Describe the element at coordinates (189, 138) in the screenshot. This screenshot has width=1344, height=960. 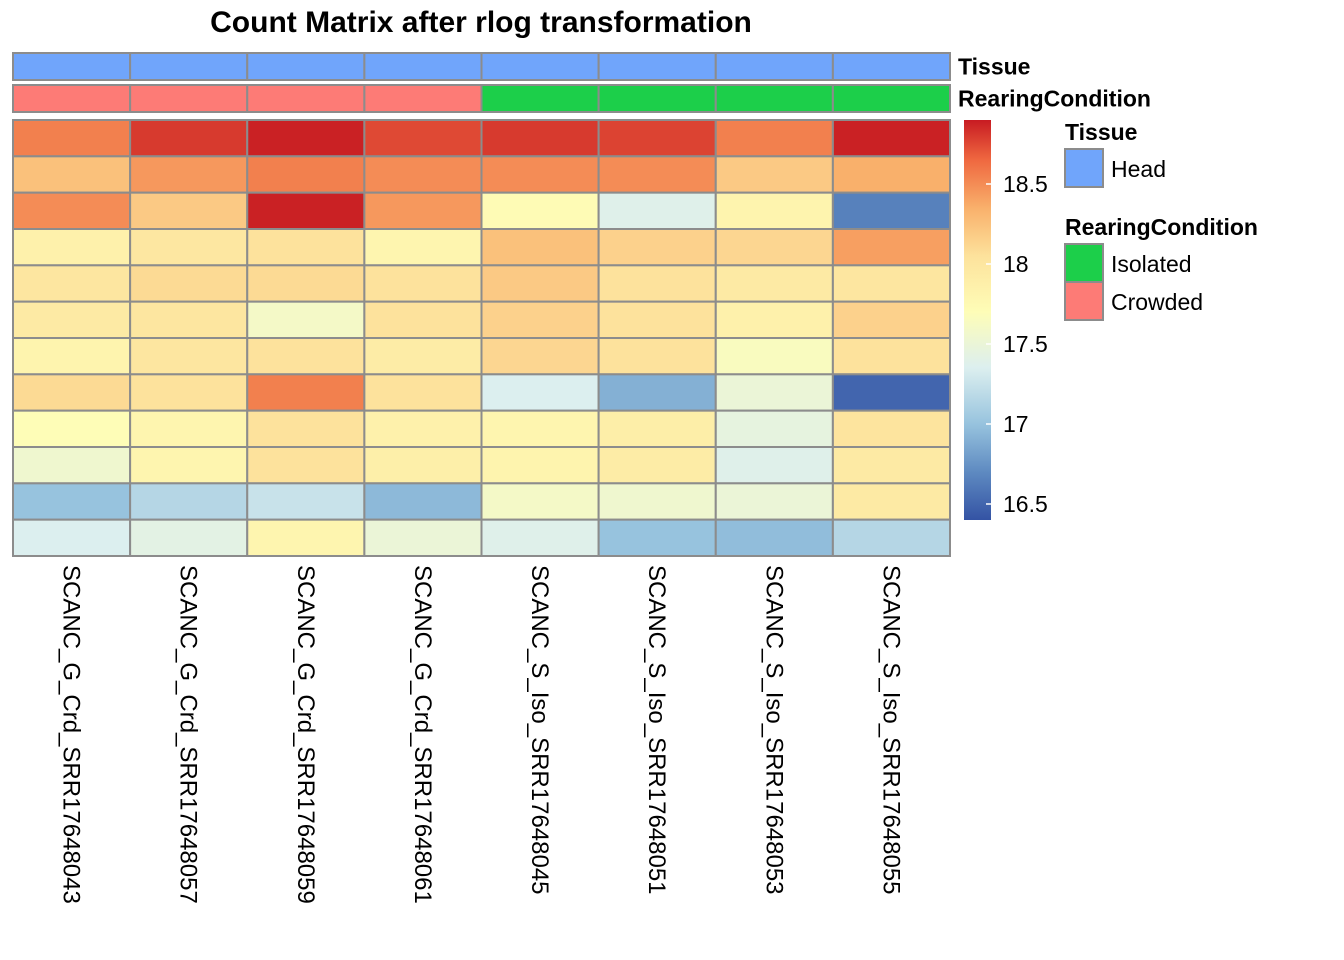
I see `heatmap-cell-r1-c2` at that location.